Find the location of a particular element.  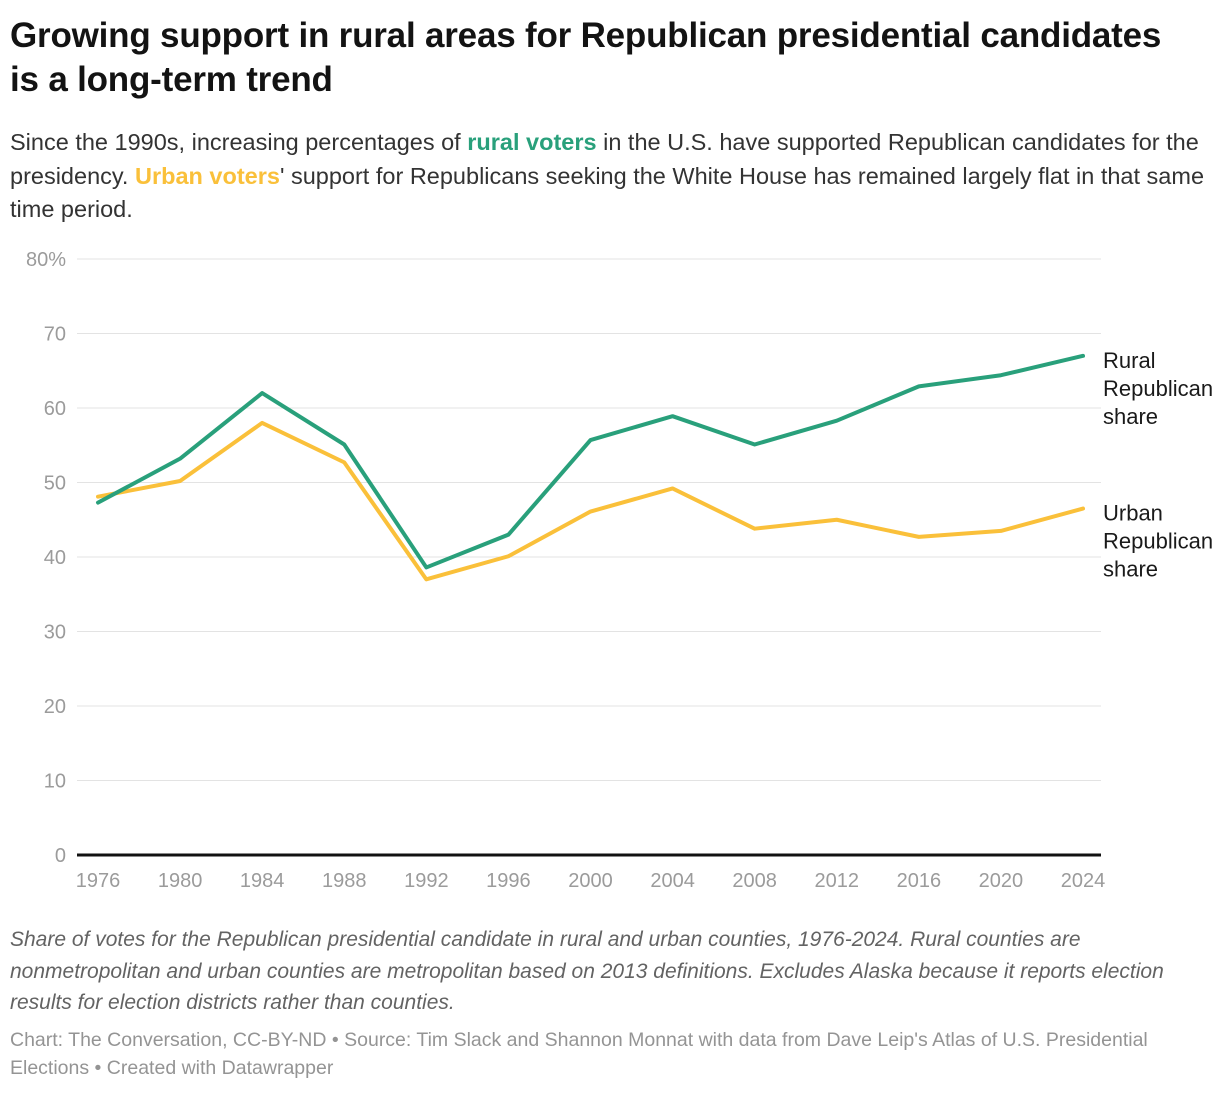

y-tick-label: 50 is located at coordinates (55, 484).